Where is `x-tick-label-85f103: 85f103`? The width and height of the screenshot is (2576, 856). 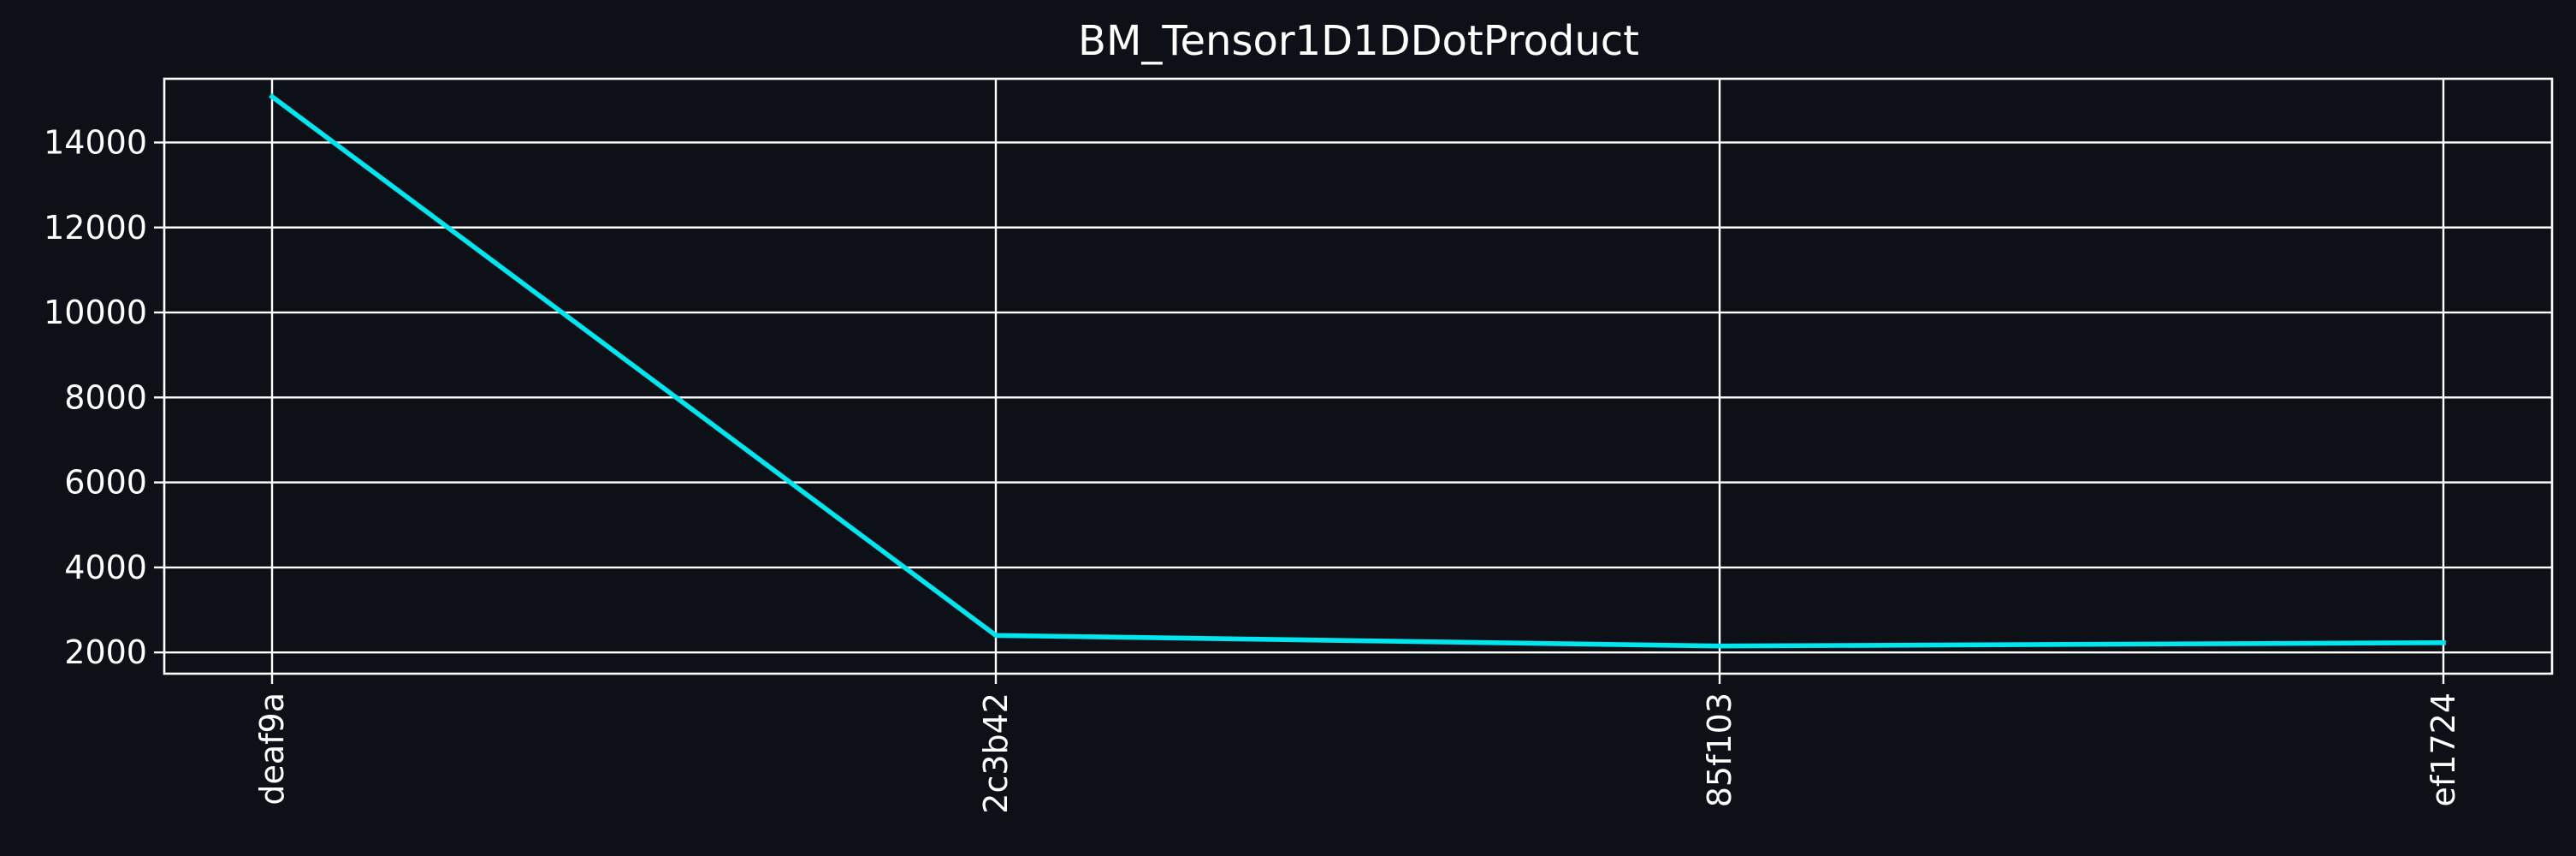
x-tick-label-85f103: 85f103 is located at coordinates (1719, 750).